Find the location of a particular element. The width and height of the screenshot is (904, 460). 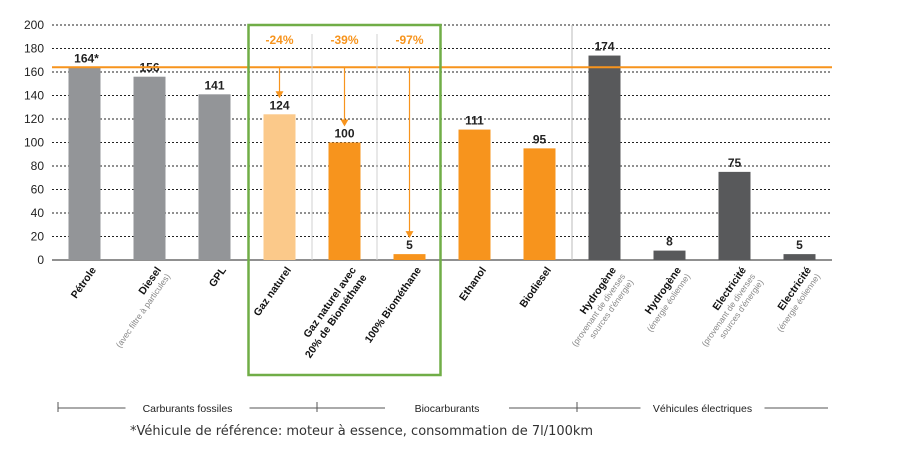

category-label: Biodiesel is located at coordinates (535, 287).